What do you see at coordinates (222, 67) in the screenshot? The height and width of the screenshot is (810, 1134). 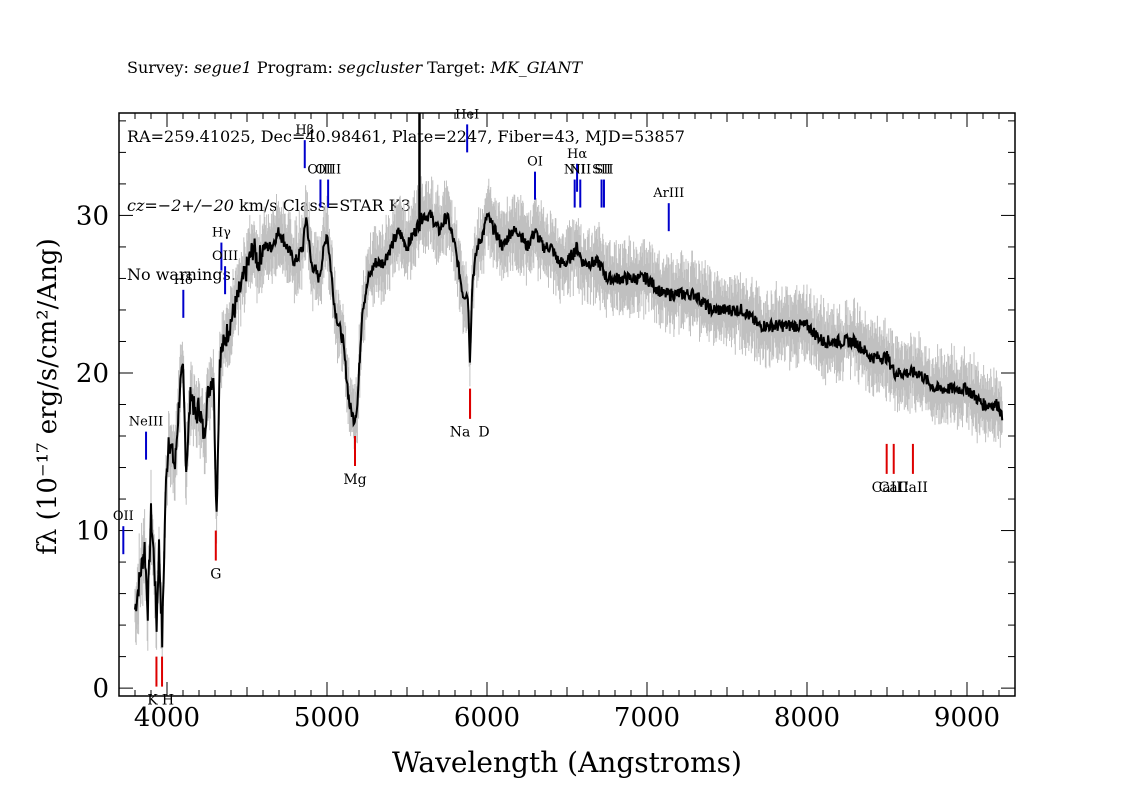 I see `survey-value: segue1` at bounding box center [222, 67].